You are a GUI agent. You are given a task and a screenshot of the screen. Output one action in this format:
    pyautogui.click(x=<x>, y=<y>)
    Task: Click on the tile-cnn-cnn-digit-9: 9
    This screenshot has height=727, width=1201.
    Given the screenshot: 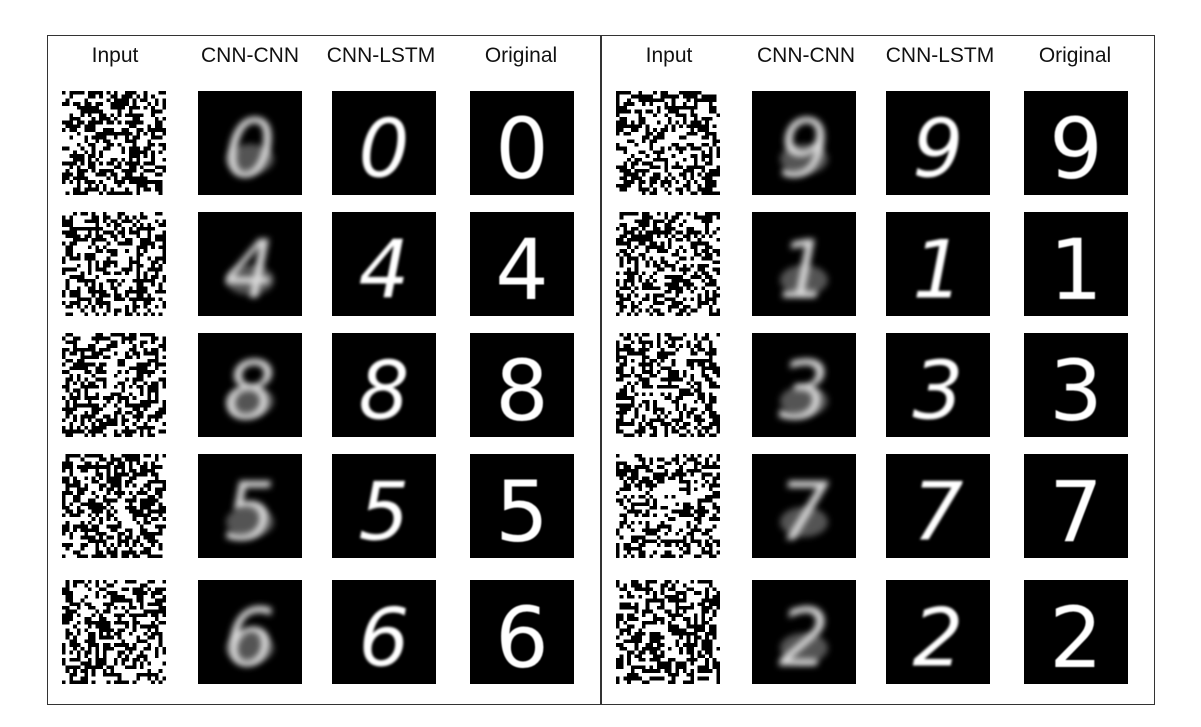 What is the action you would take?
    pyautogui.click(x=804, y=143)
    